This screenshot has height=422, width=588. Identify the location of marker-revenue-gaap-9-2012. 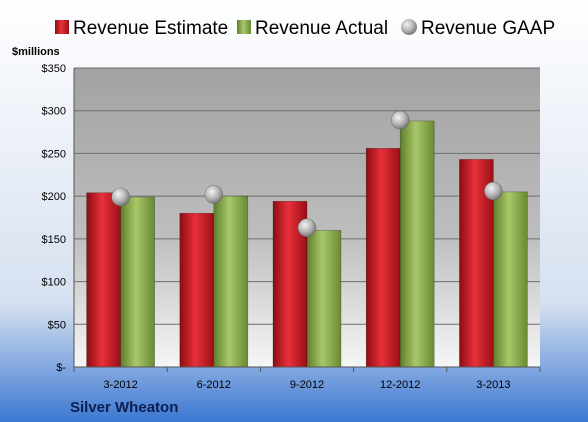
(307, 228).